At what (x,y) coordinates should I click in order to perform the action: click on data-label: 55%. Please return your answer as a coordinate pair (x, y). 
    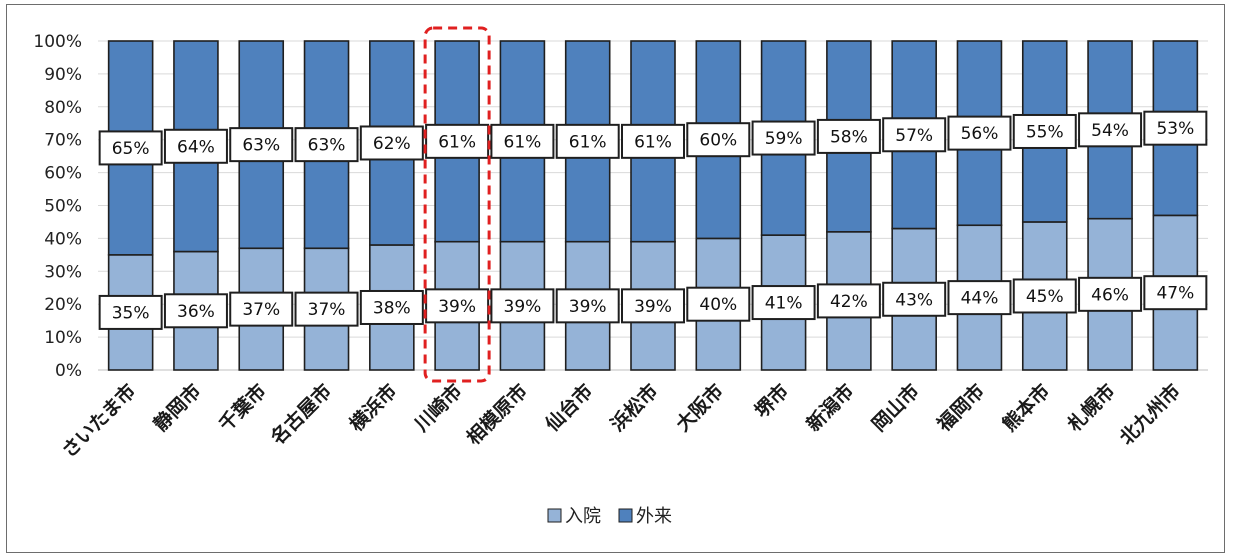
    Looking at the image, I should click on (1045, 132).